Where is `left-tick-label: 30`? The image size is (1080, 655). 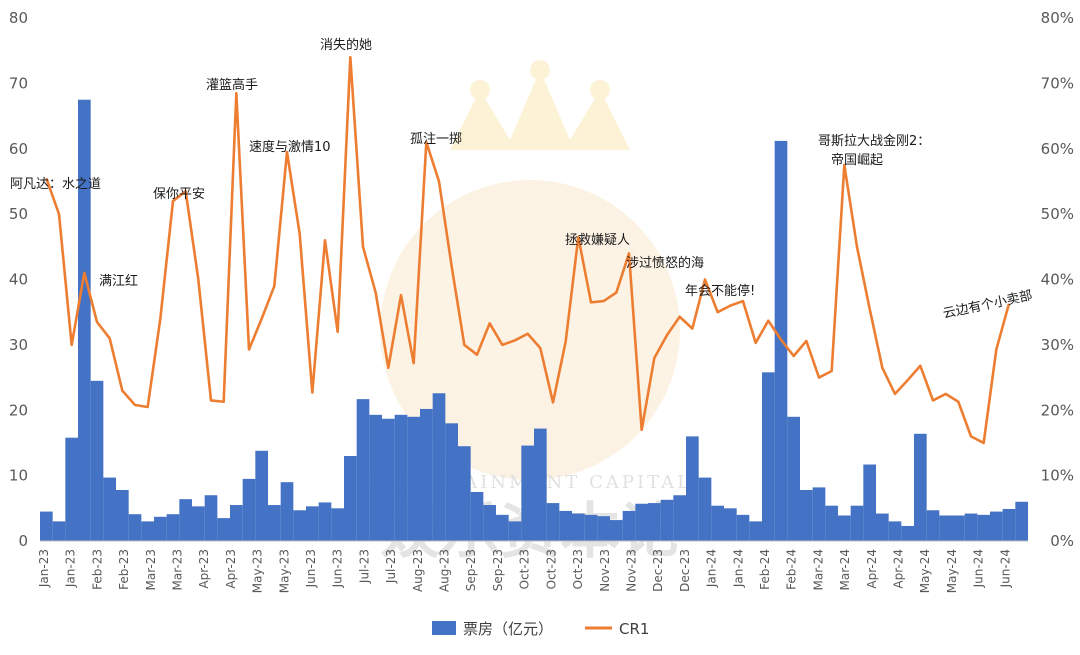 left-tick-label: 30 is located at coordinates (18, 345).